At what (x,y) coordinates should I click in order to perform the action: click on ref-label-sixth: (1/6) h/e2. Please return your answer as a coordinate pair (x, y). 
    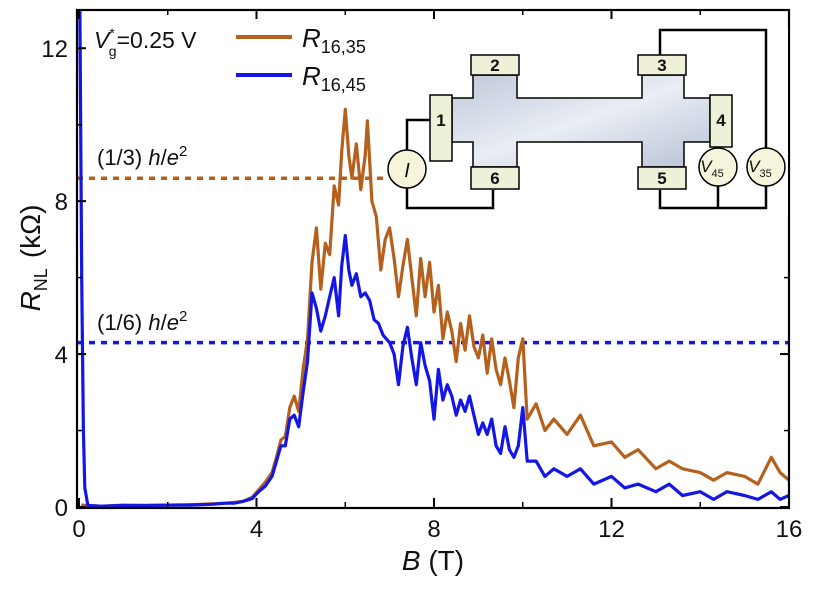
    Looking at the image, I should click on (142, 321).